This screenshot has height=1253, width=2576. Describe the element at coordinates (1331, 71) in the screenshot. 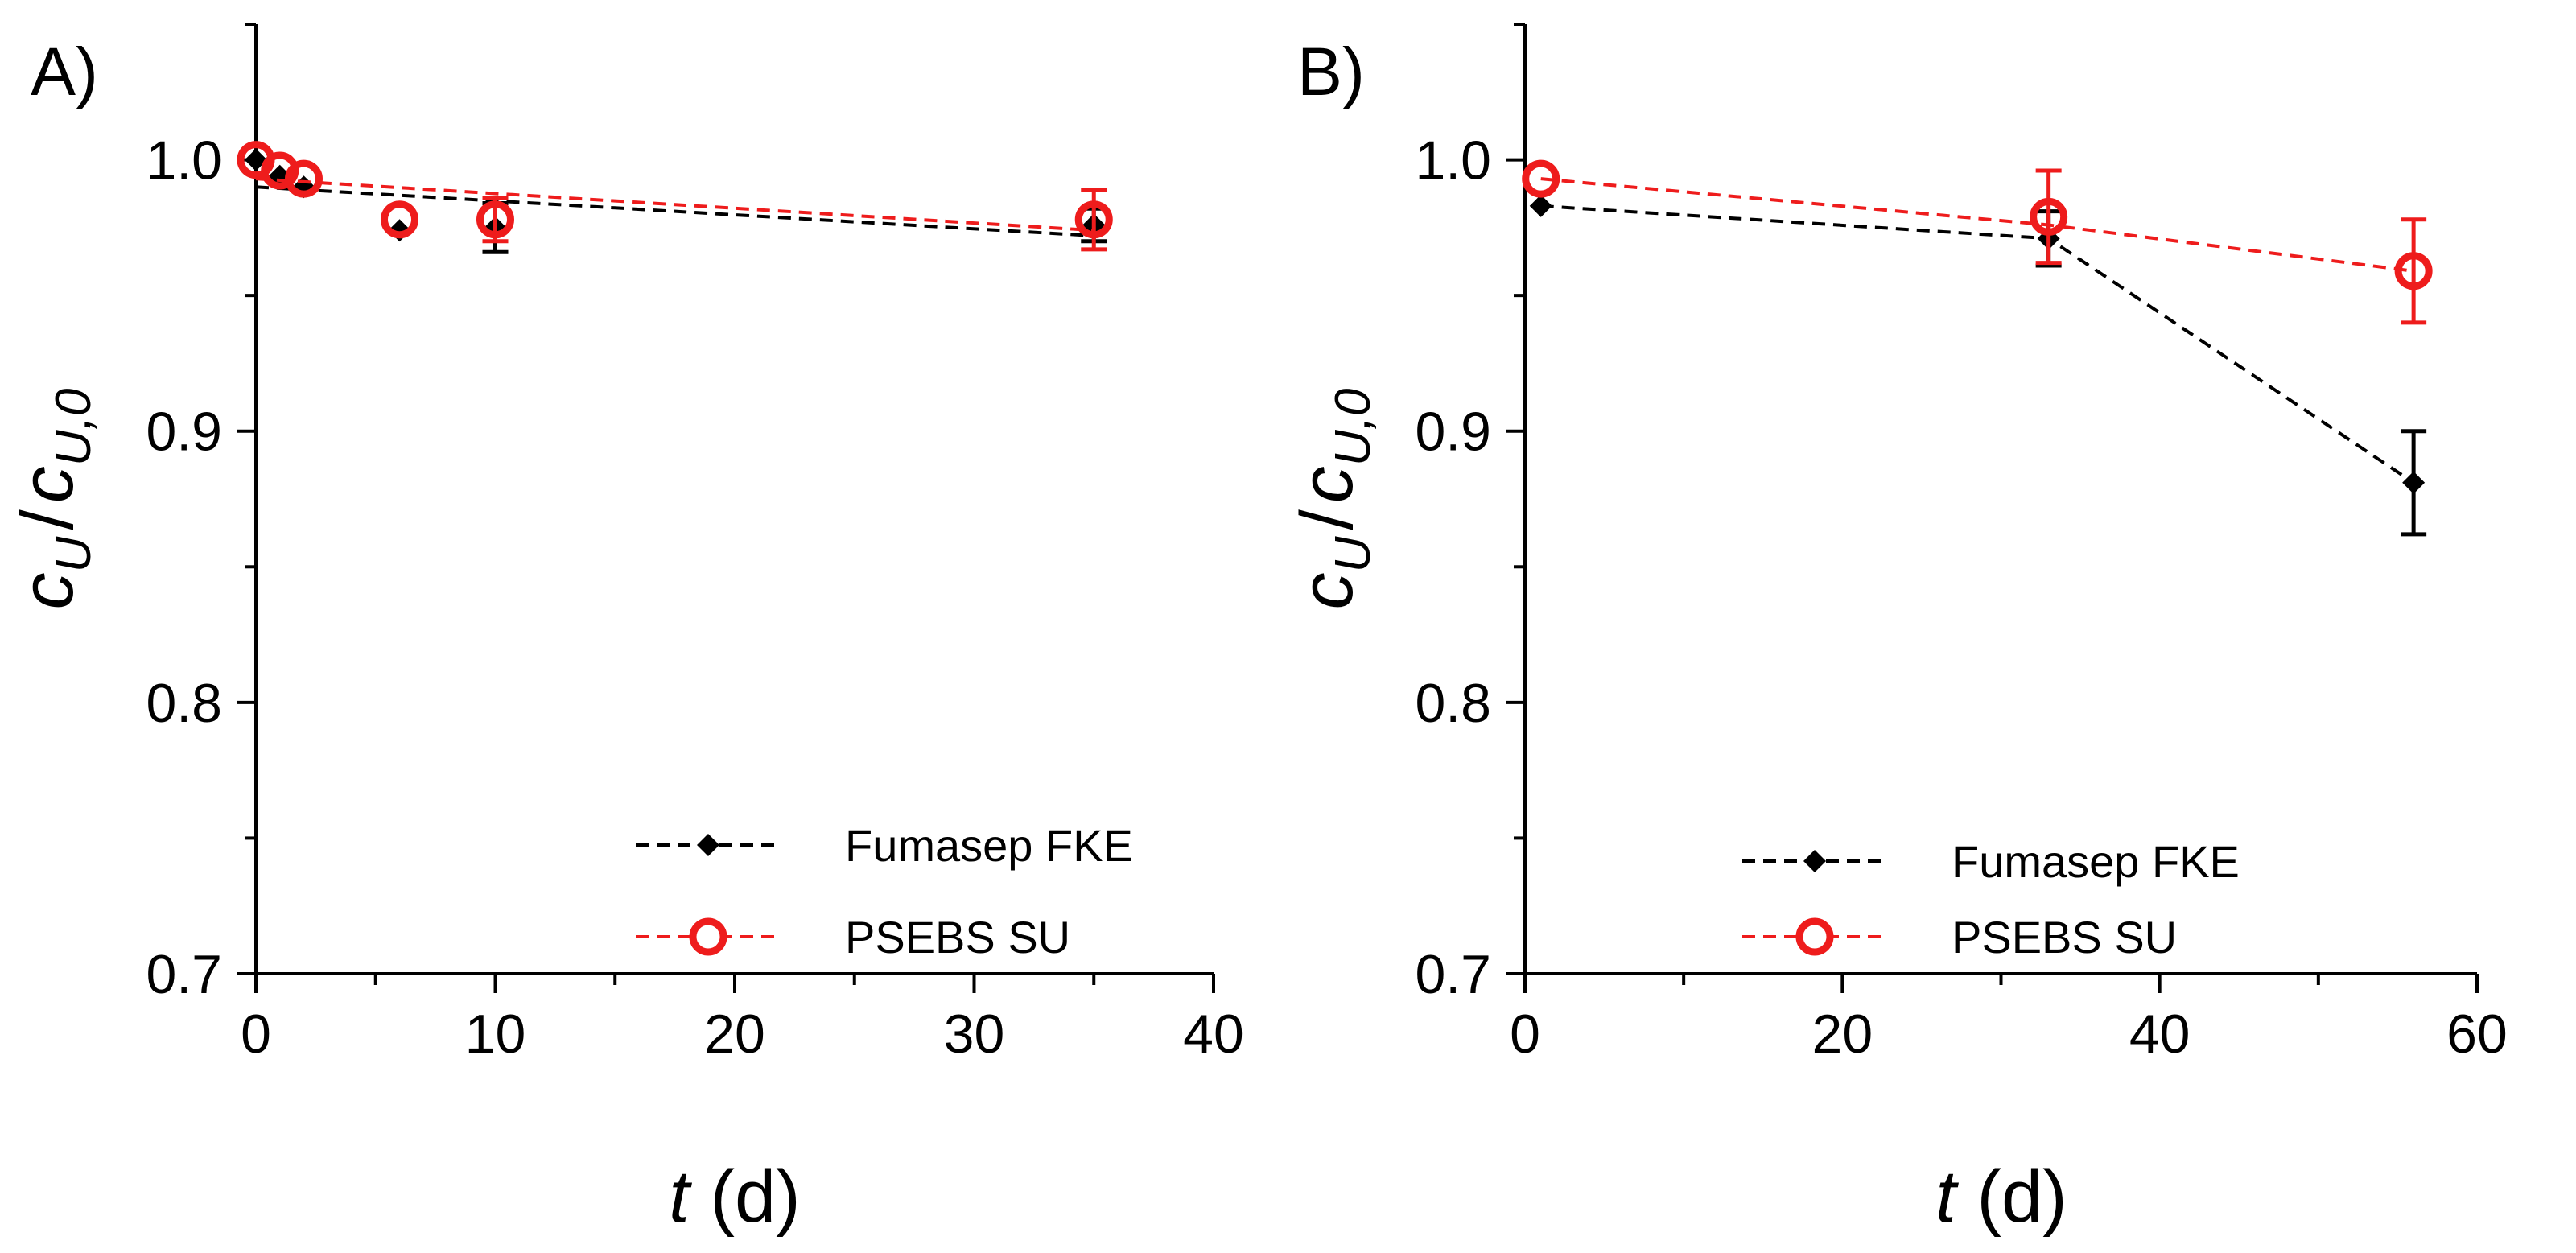

I see `panel-label: B)` at that location.